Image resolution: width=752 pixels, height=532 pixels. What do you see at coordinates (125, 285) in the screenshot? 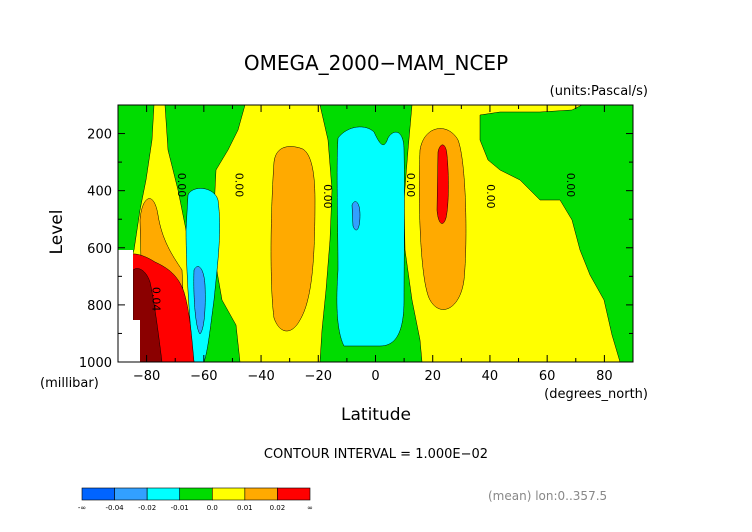
I see `masked-region-upper` at bounding box center [125, 285].